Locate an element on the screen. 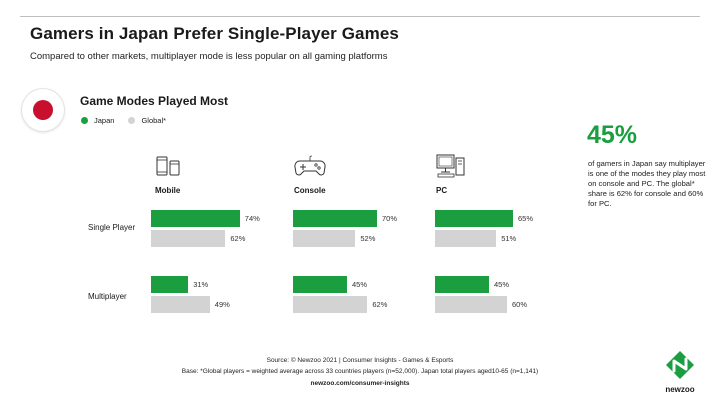 The image size is (720, 405). callout-stat: 45% is located at coordinates (612, 135).